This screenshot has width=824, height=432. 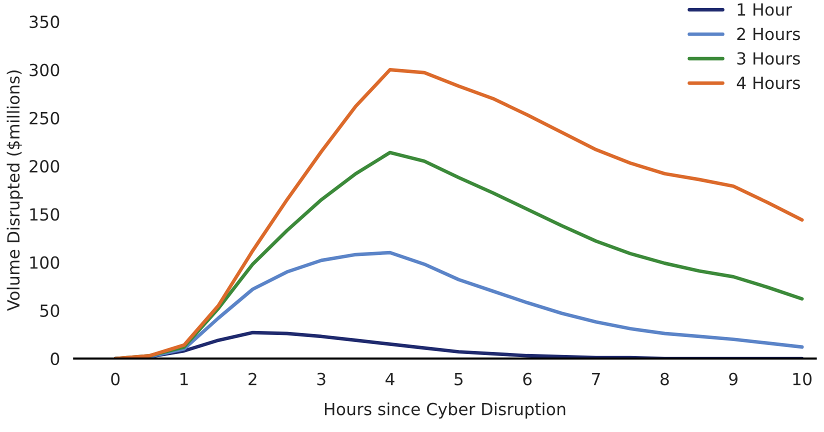 I want to click on legend-label: 2 Hours, so click(x=768, y=34).